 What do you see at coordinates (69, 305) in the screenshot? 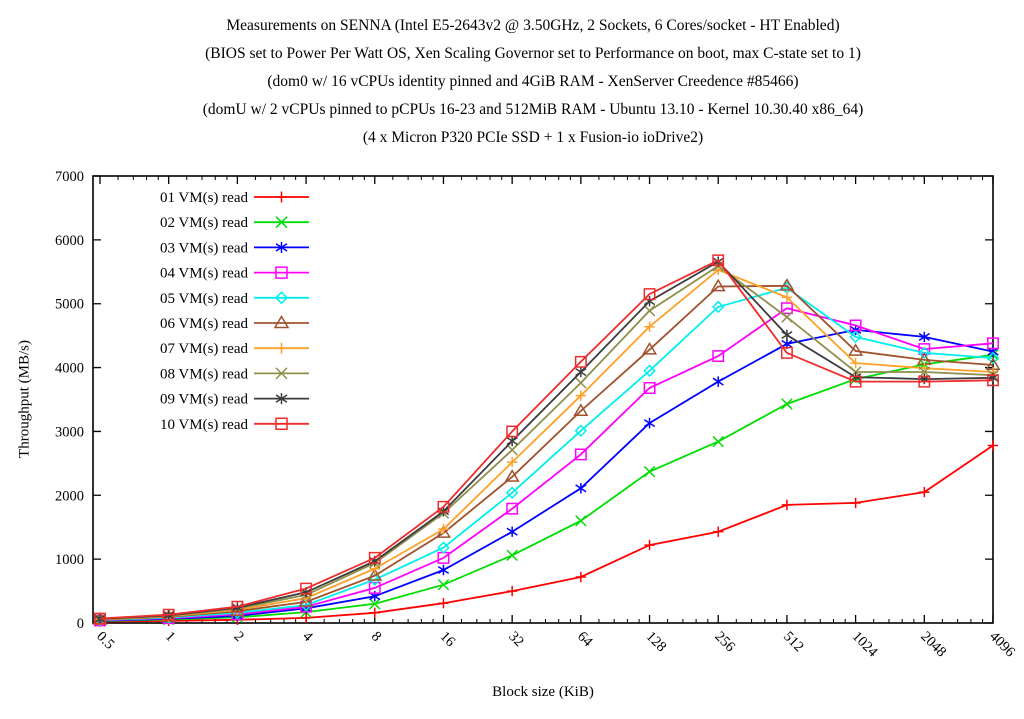
I see `y-tick-label: 5000` at bounding box center [69, 305].